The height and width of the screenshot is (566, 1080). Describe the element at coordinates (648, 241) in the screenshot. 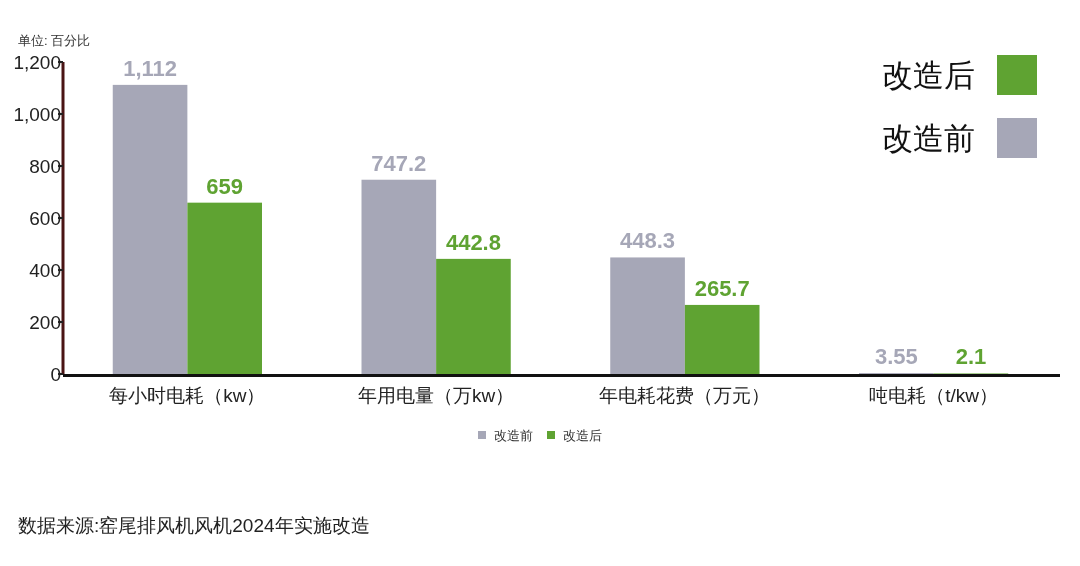

I see `data-label: 448.3` at that location.